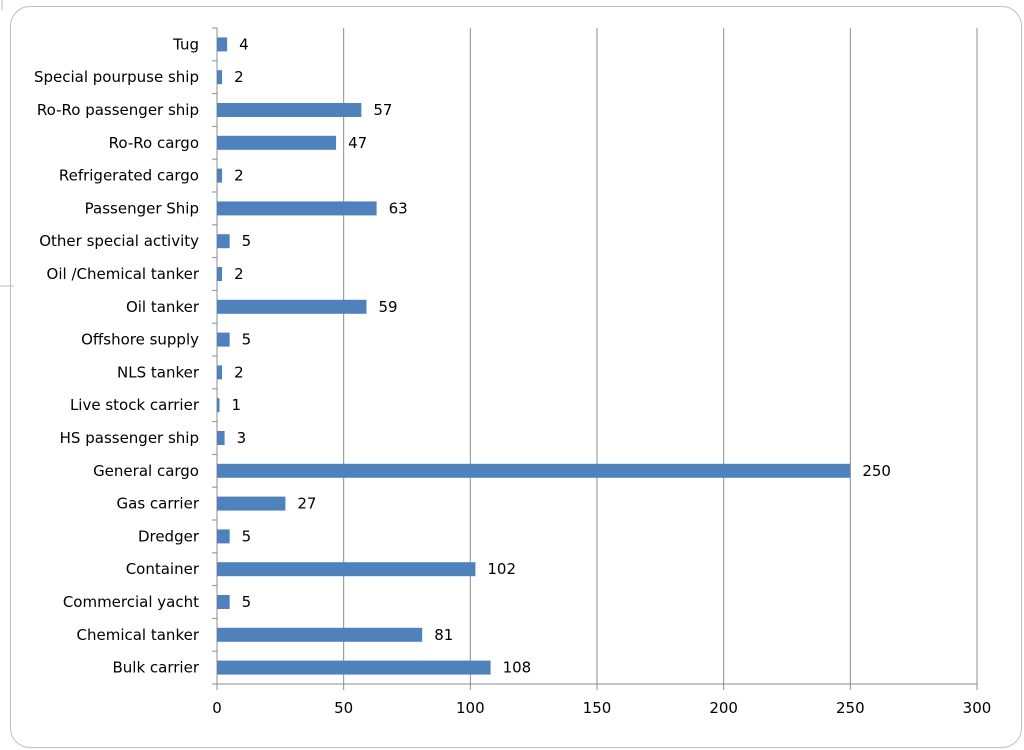 This screenshot has width=1024, height=750. I want to click on category-label-13: General cargo, so click(146, 471).